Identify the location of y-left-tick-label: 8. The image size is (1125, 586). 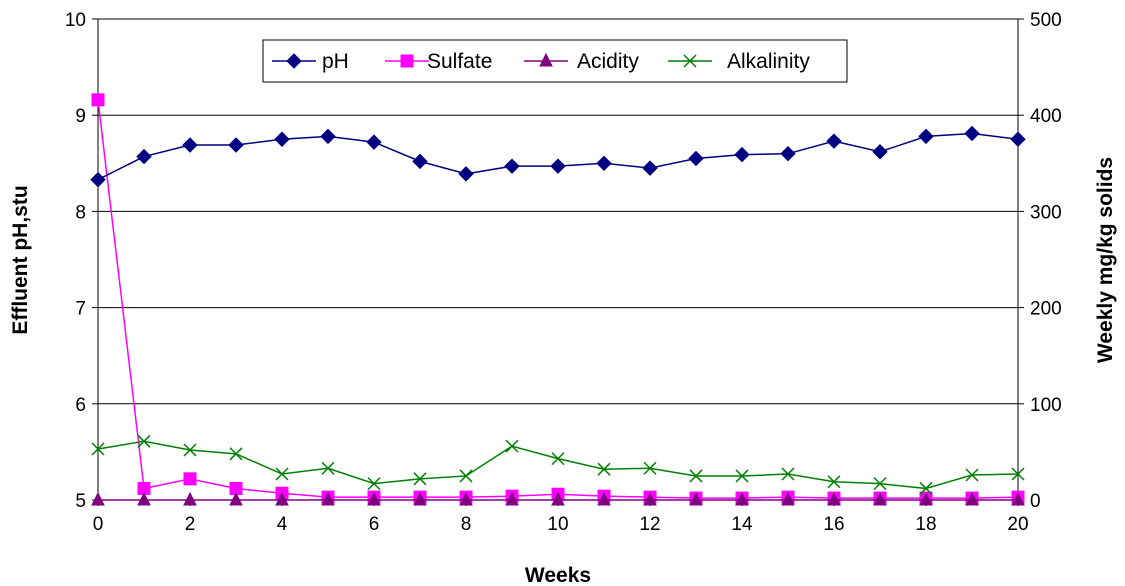
(80, 212).